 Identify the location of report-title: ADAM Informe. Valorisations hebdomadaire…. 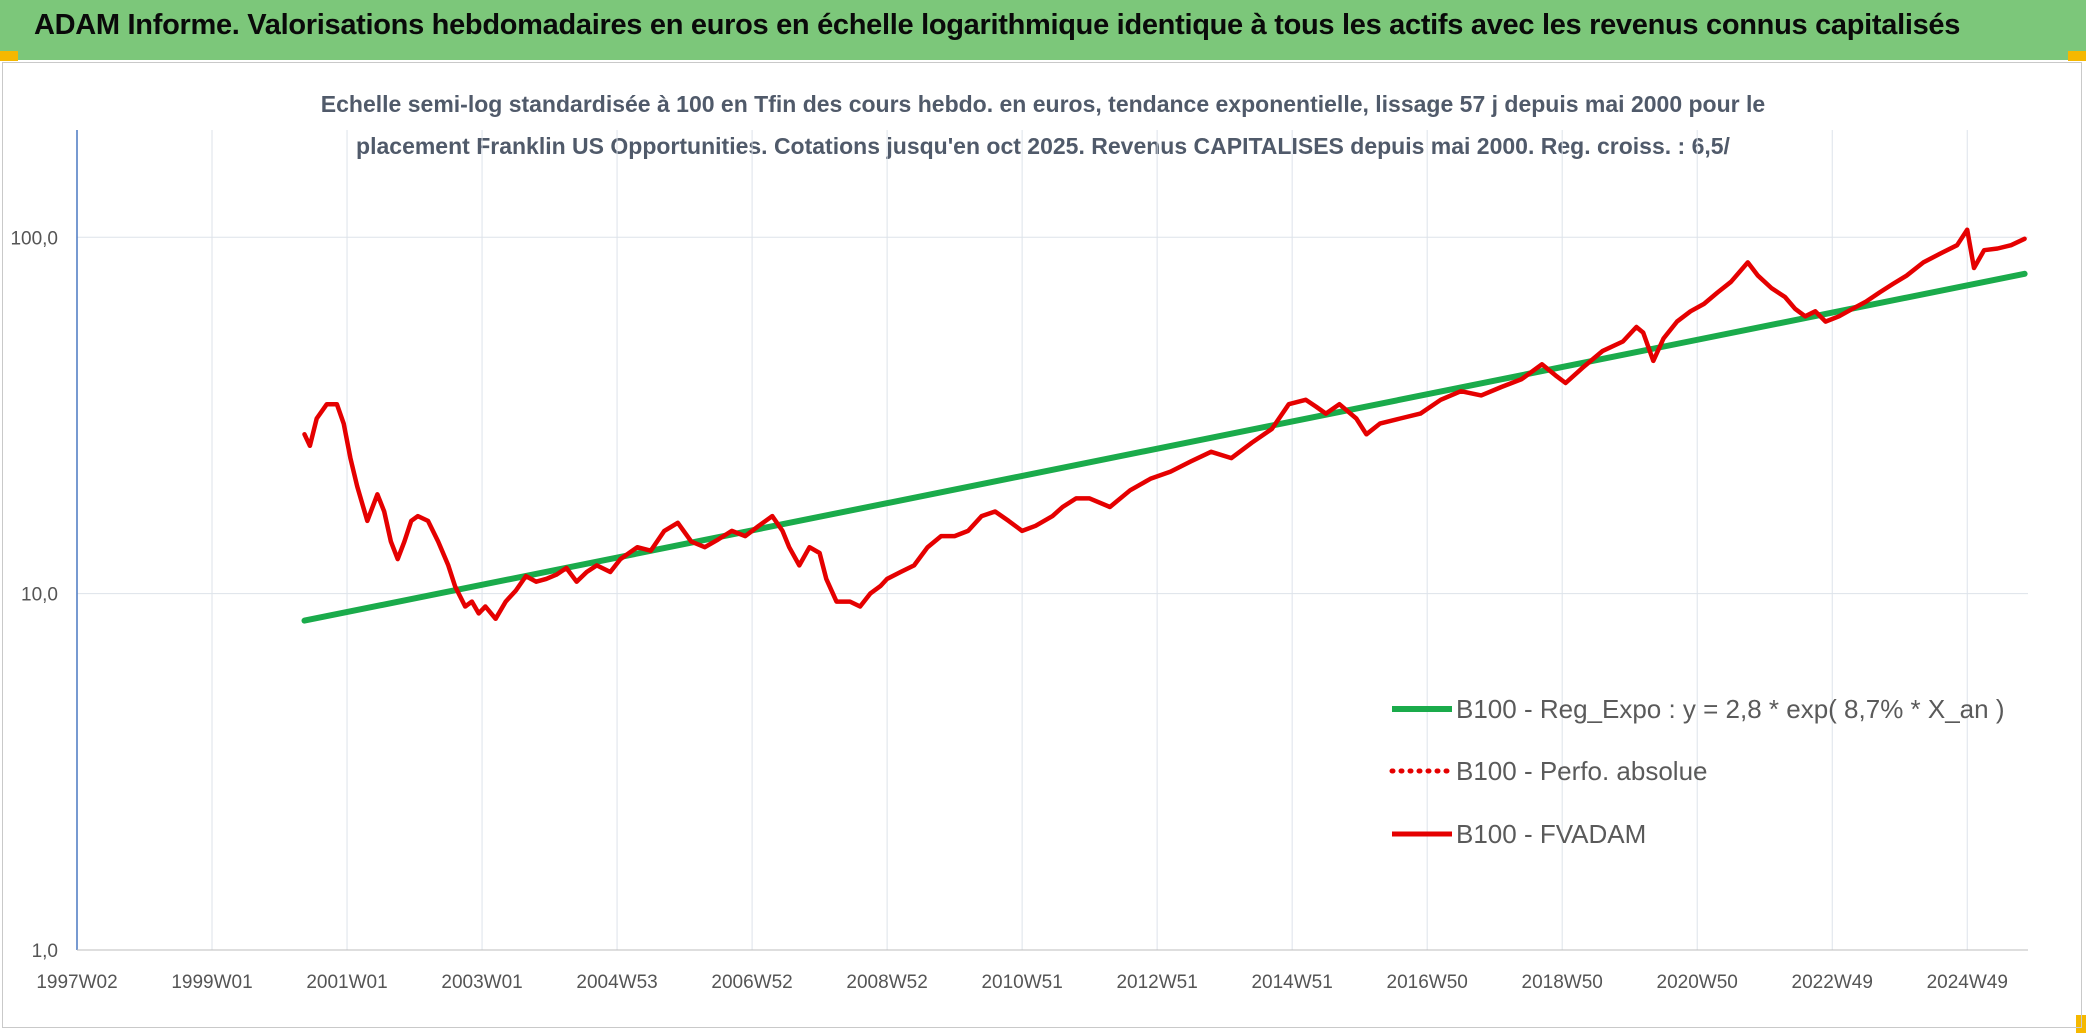
(997, 25).